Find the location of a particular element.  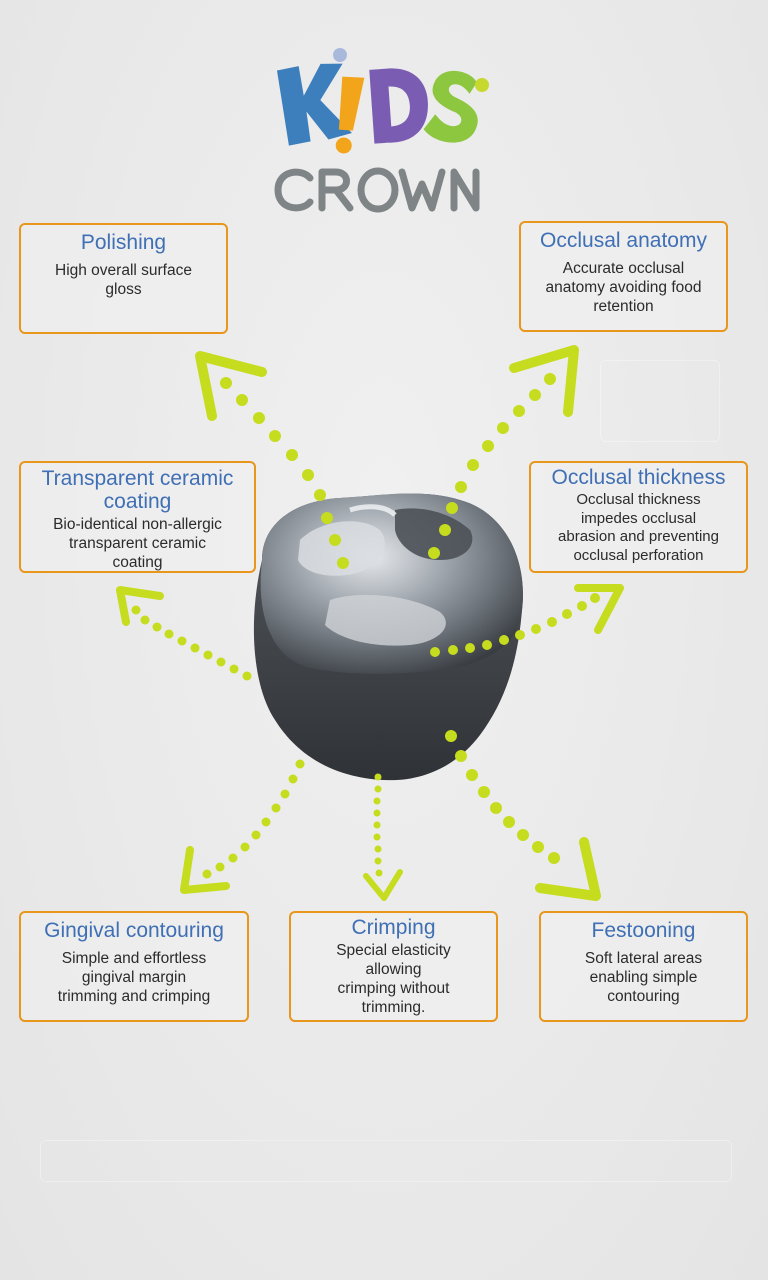

kids-crown-logo is located at coordinates (381, 130).